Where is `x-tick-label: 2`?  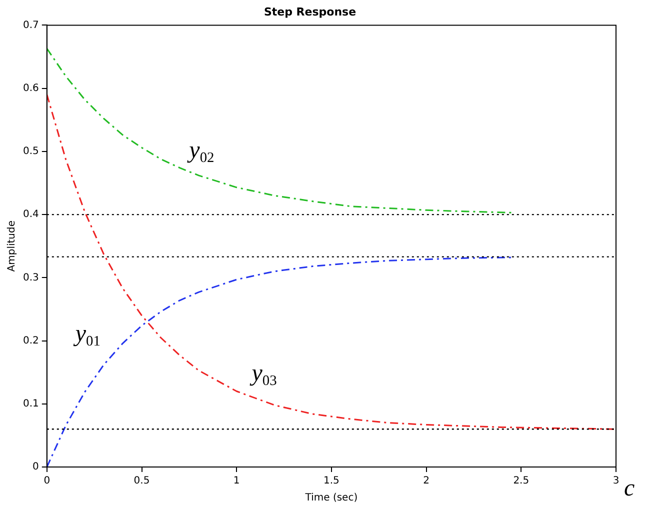 x-tick-label: 2 is located at coordinates (426, 481).